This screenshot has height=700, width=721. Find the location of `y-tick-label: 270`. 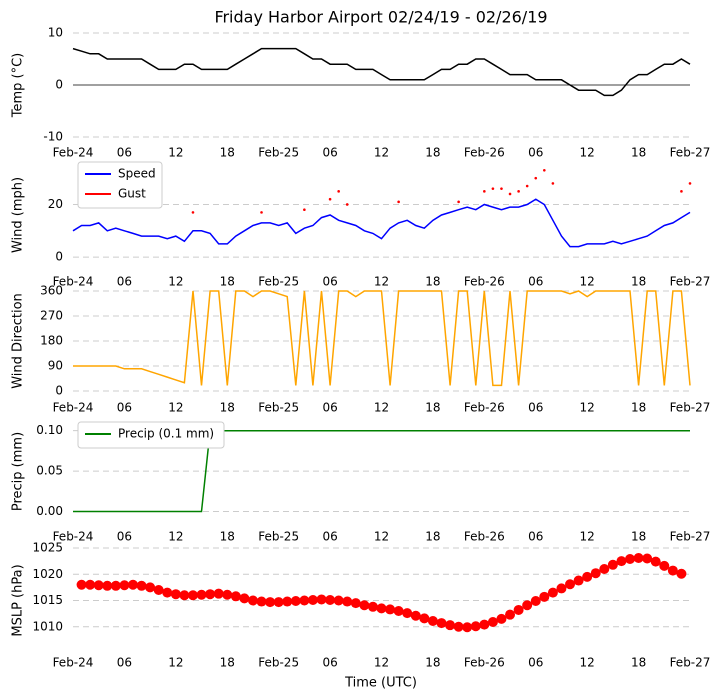

y-tick-label: 270 is located at coordinates (51, 316).